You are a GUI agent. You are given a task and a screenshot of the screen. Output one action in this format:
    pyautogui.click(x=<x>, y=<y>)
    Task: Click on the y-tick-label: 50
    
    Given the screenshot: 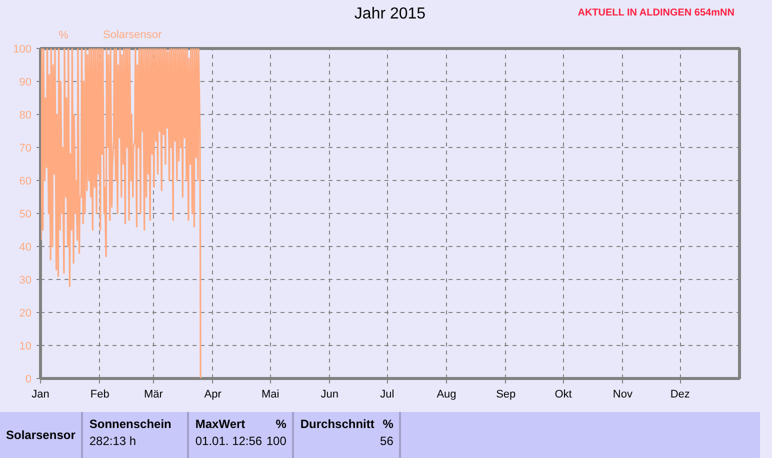 What is the action you would take?
    pyautogui.click(x=25, y=214)
    